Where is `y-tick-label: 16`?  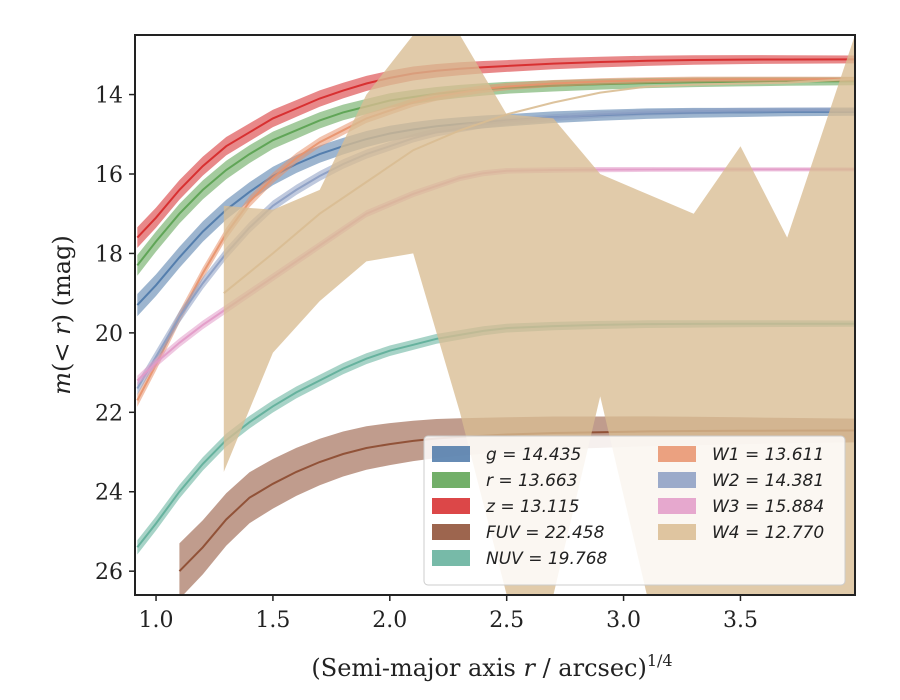
y-tick-label: 16 is located at coordinates (109, 175).